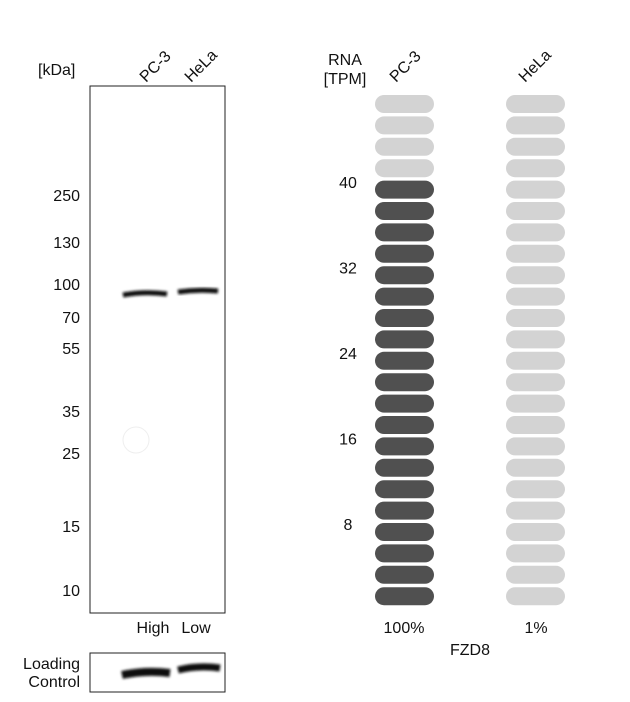 The height and width of the screenshot is (702, 630). What do you see at coordinates (348, 268) in the screenshot?
I see `tpm-tick-label: 32` at bounding box center [348, 268].